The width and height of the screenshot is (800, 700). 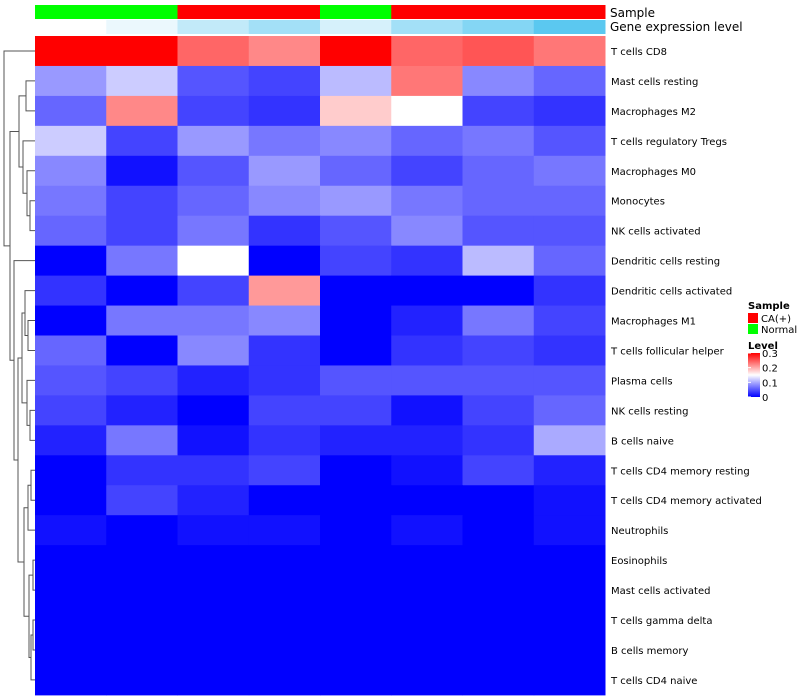 What do you see at coordinates (667, 351) in the screenshot?
I see `row-label: T cells follicular helper` at bounding box center [667, 351].